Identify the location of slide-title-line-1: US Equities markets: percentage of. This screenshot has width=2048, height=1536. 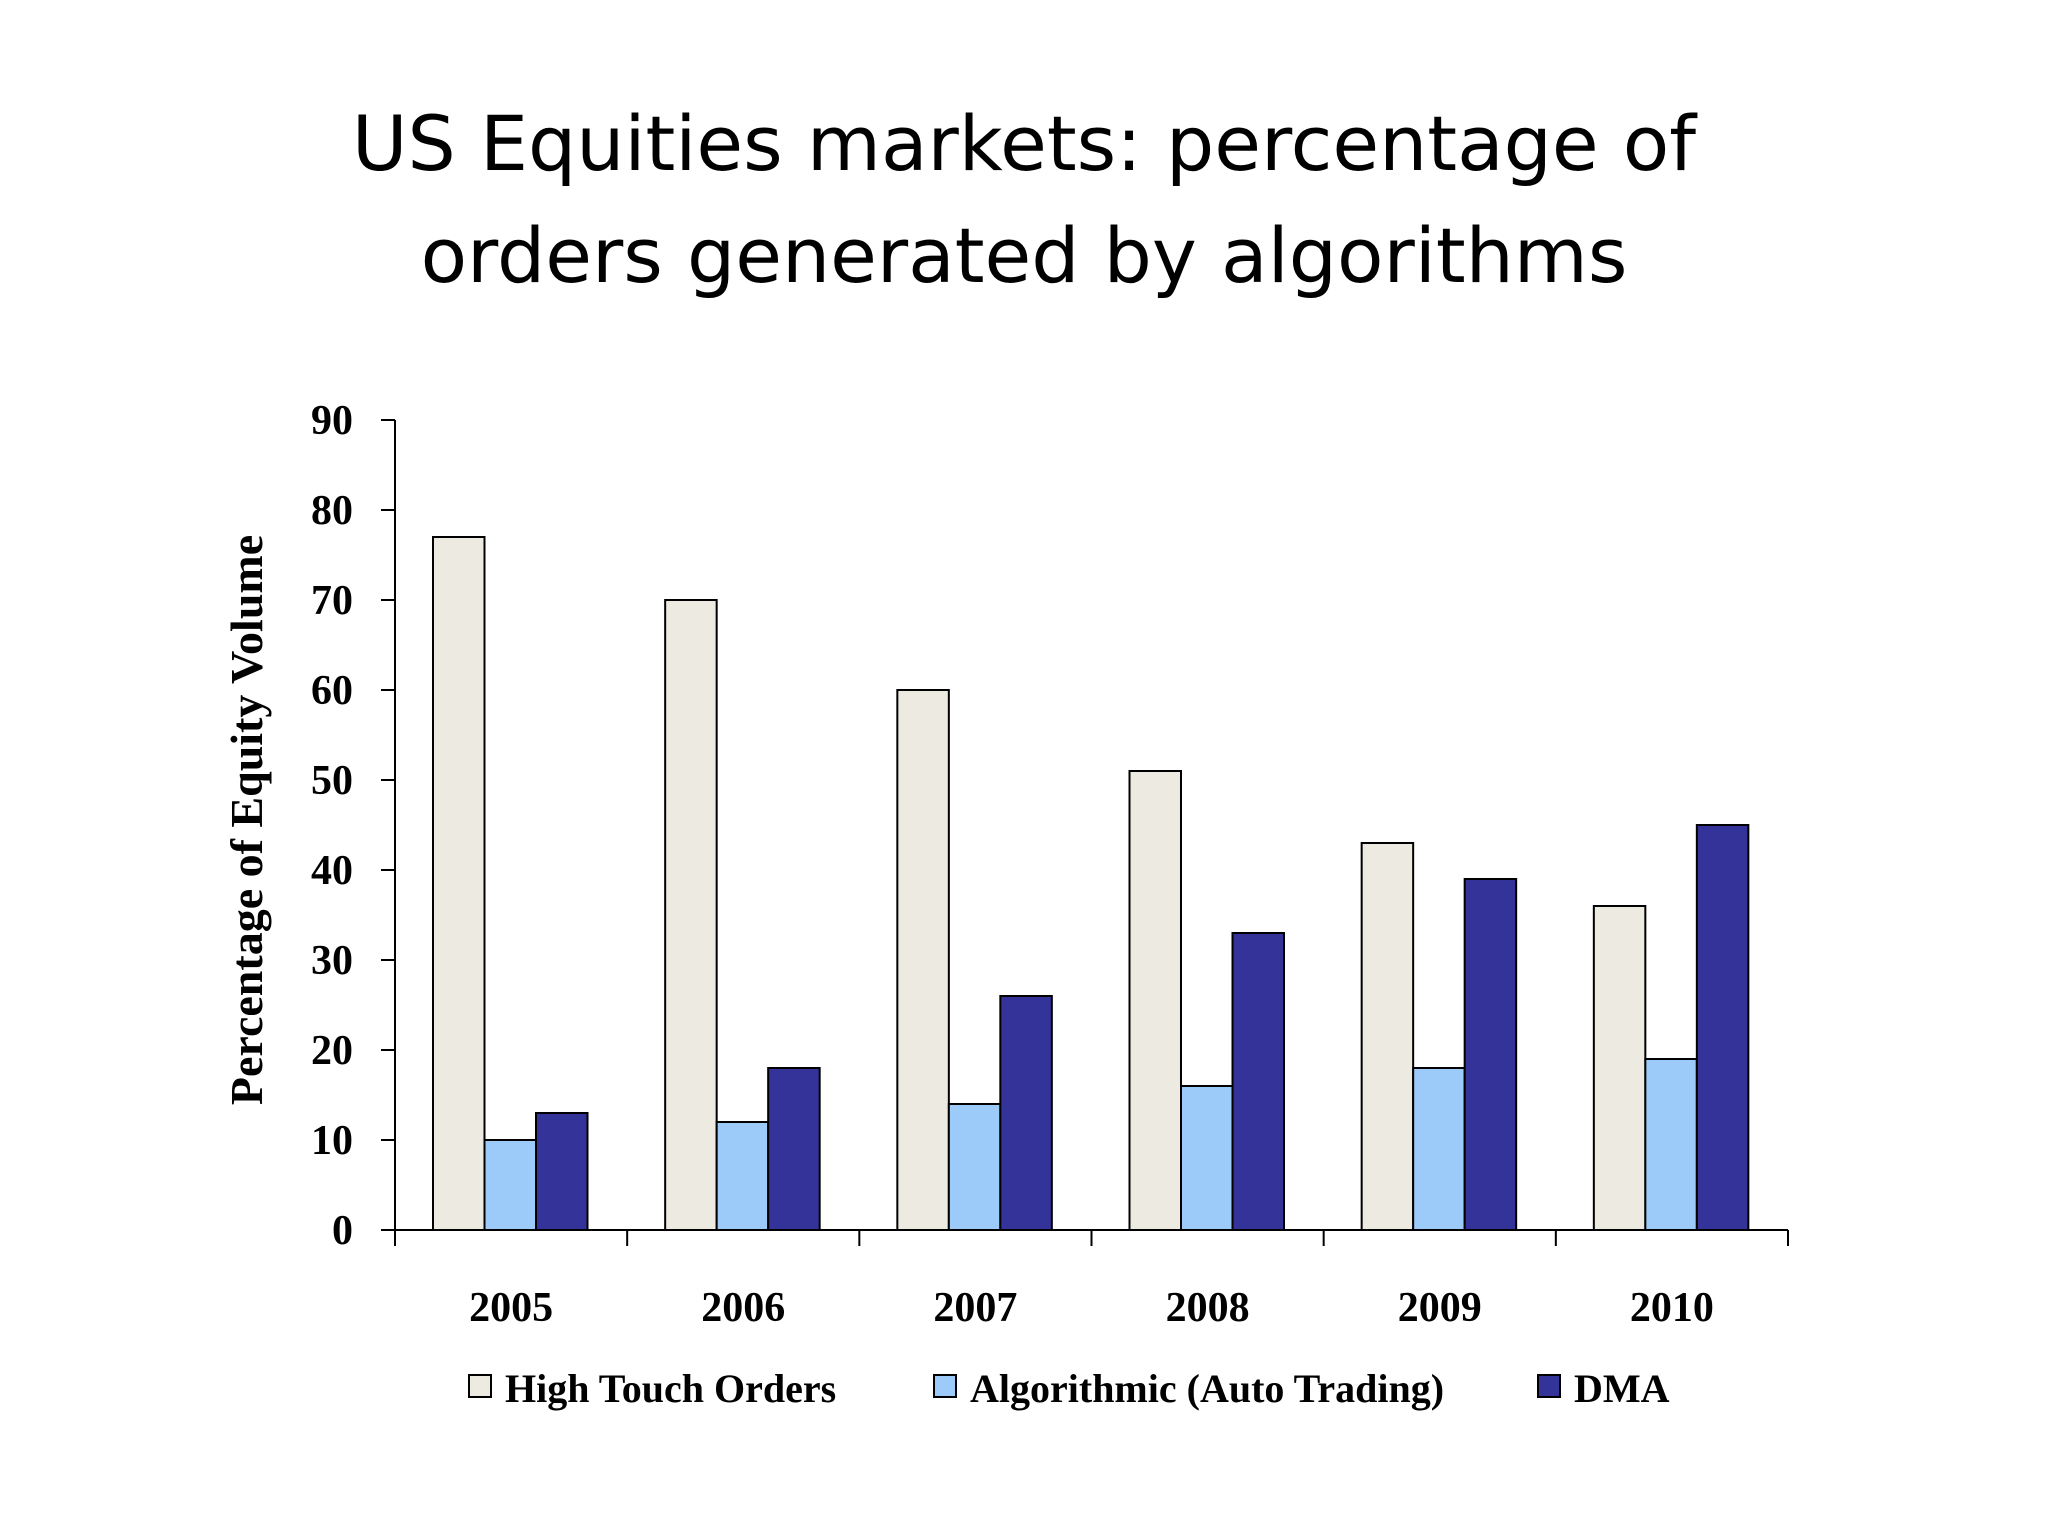
(1024, 143).